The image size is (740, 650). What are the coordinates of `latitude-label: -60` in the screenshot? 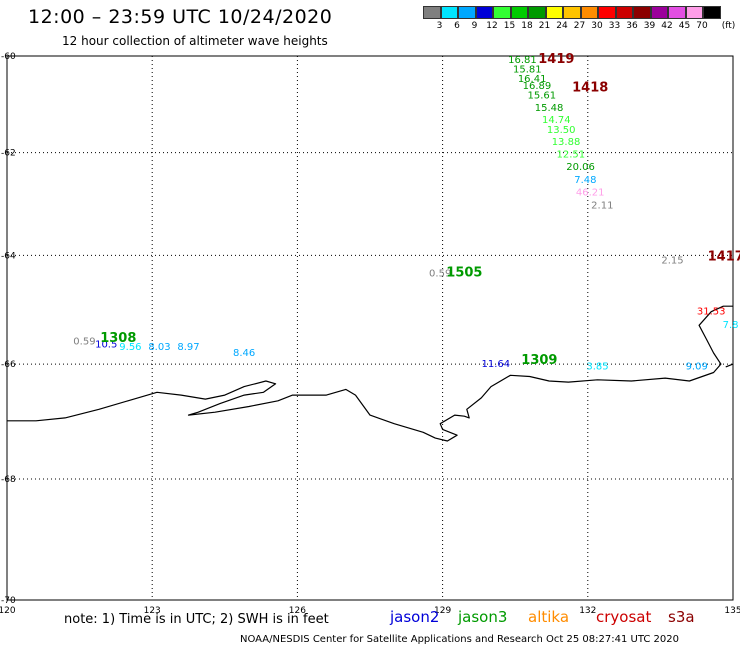 It's located at (8, 57).